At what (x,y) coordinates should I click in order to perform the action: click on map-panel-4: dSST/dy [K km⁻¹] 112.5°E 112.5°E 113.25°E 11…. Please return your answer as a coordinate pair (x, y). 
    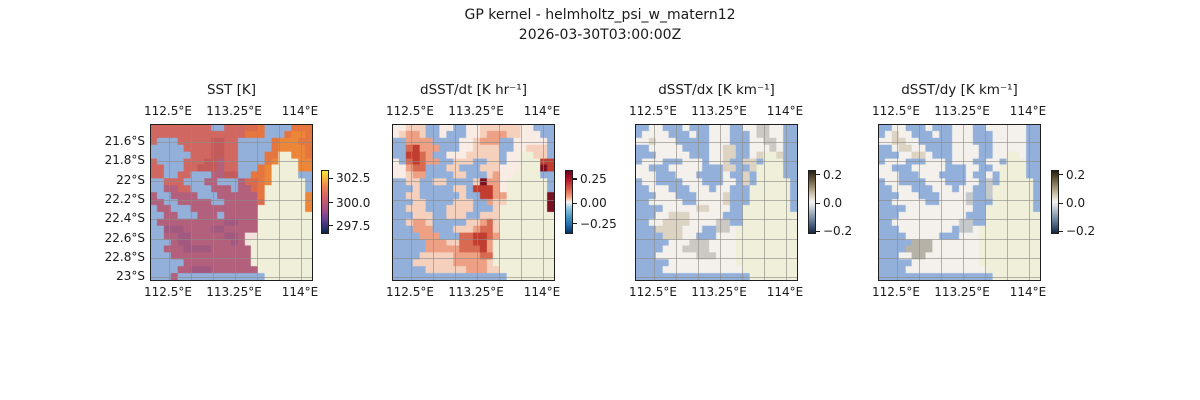
    Looking at the image, I should click on (959, 190).